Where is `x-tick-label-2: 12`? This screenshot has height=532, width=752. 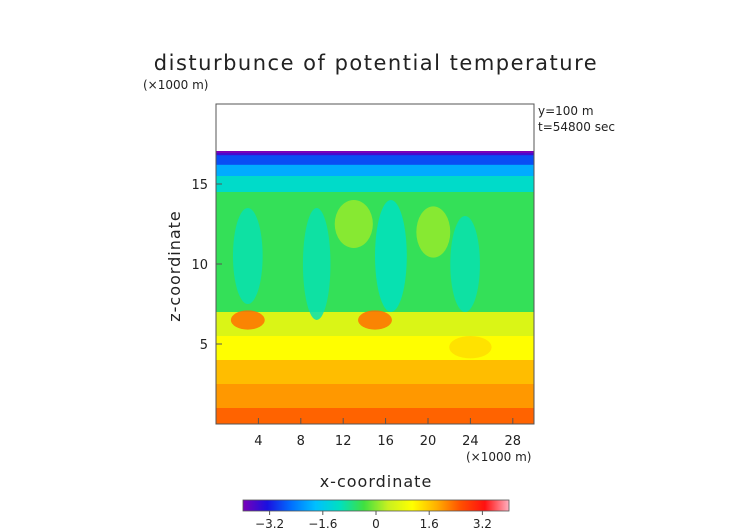 x-tick-label-2: 12 is located at coordinates (343, 441).